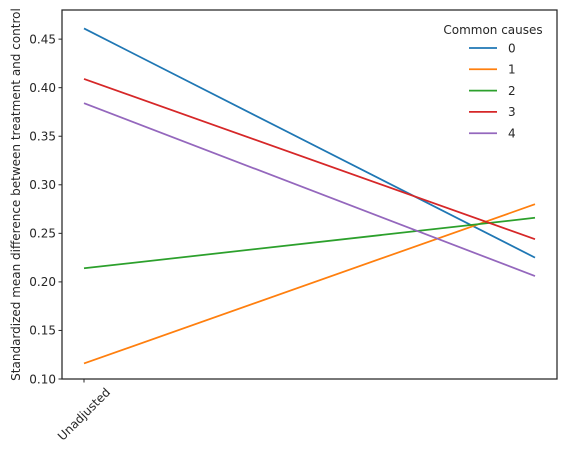  I want to click on y-tick-label: 0.25, so click(42, 234).